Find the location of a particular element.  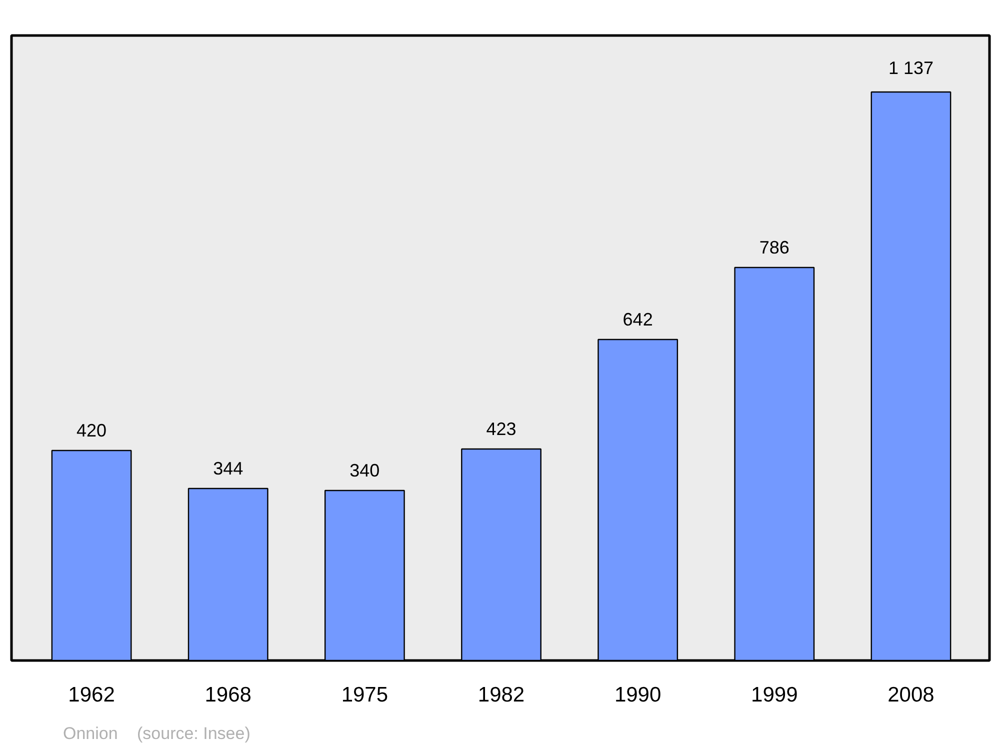

text: (source: Insee) is located at coordinates (193, 734).